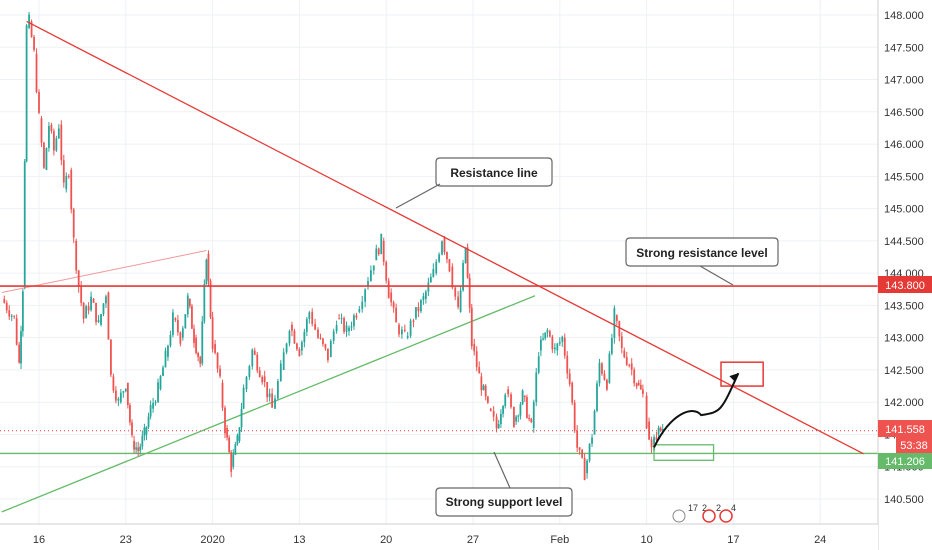  What do you see at coordinates (904, 242) in the screenshot?
I see `y-tick-label: 144.500` at bounding box center [904, 242].